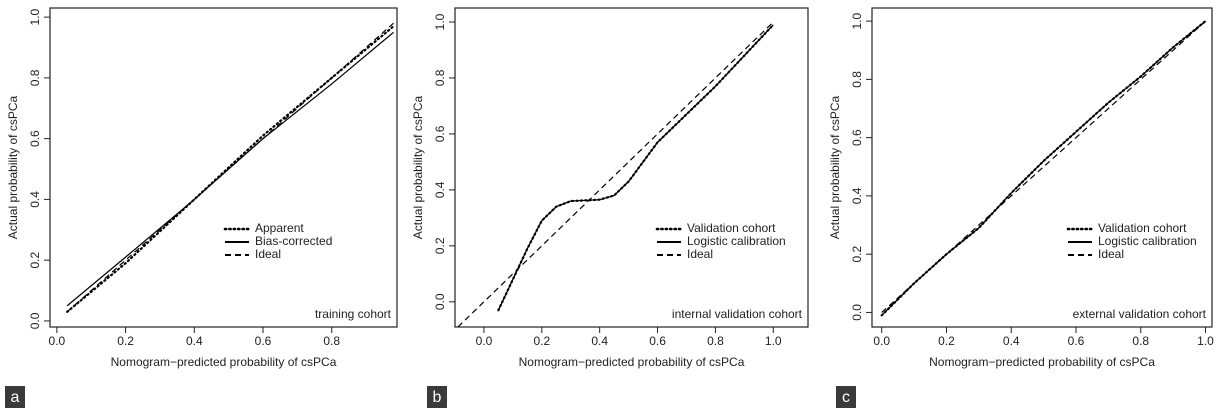 The image size is (1220, 408). Describe the element at coordinates (353, 314) in the screenshot. I see `annotation: training cohort` at that location.